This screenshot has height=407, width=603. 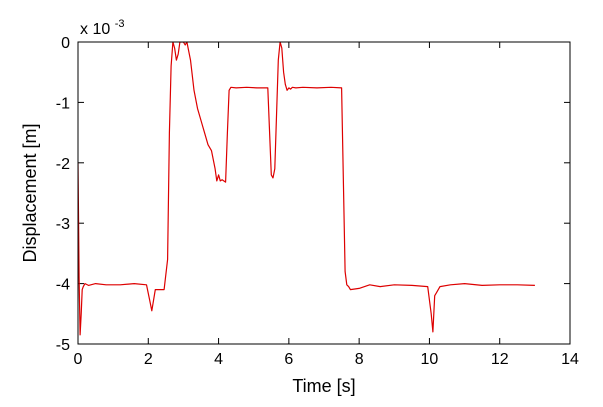 I want to click on x-tick-label: 4, so click(x=218, y=359).